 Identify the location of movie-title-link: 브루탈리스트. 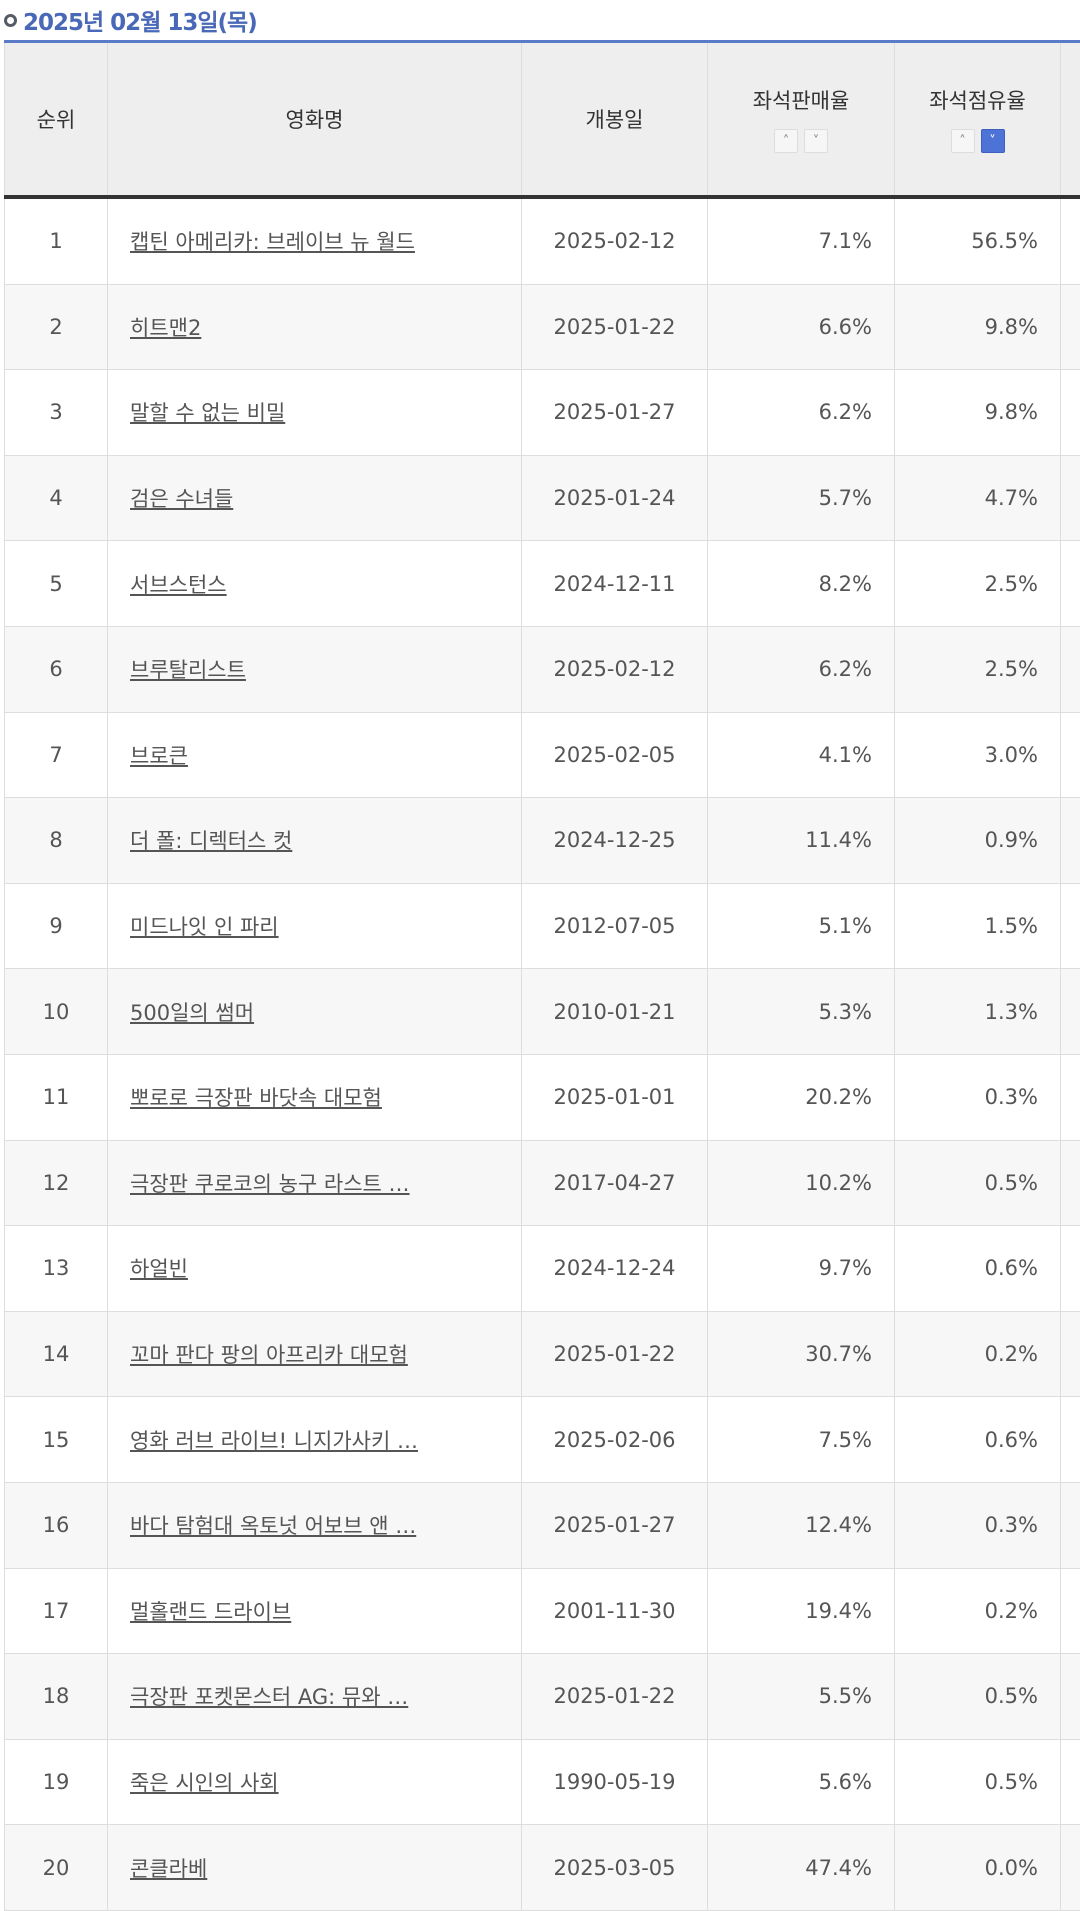
(188, 670).